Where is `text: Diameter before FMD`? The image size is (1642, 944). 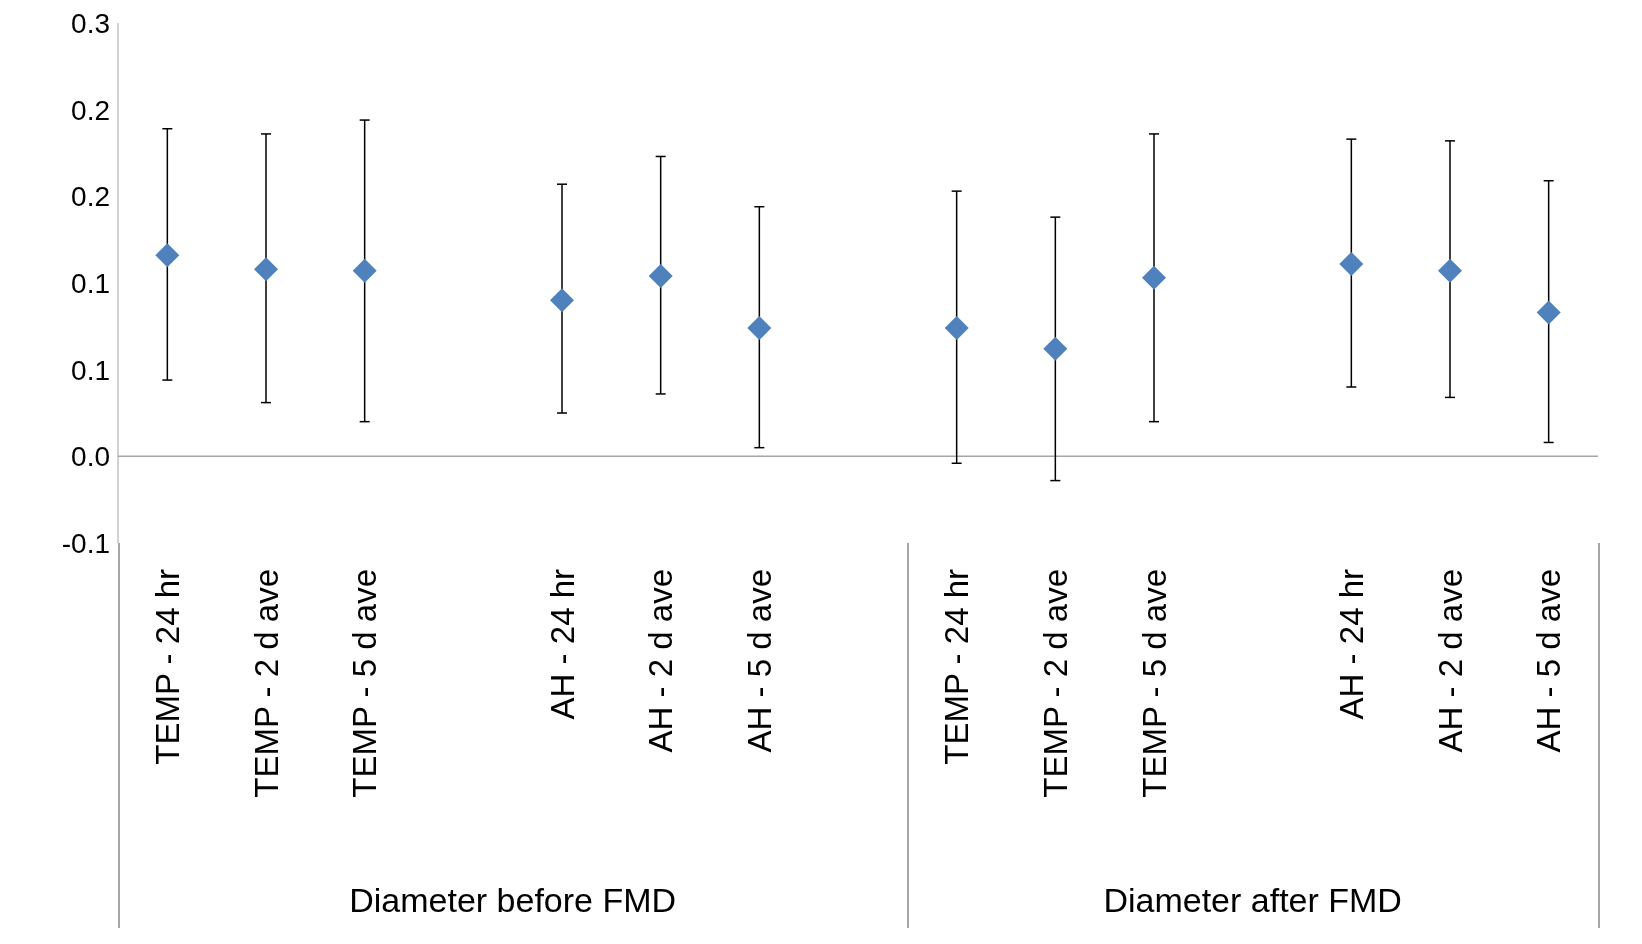 text: Diameter before FMD is located at coordinates (513, 900).